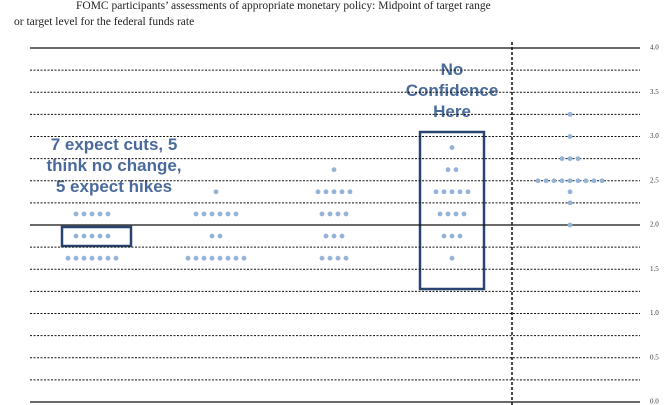  Describe the element at coordinates (654, 269) in the screenshot. I see `y-tick-label: 1.5` at that location.